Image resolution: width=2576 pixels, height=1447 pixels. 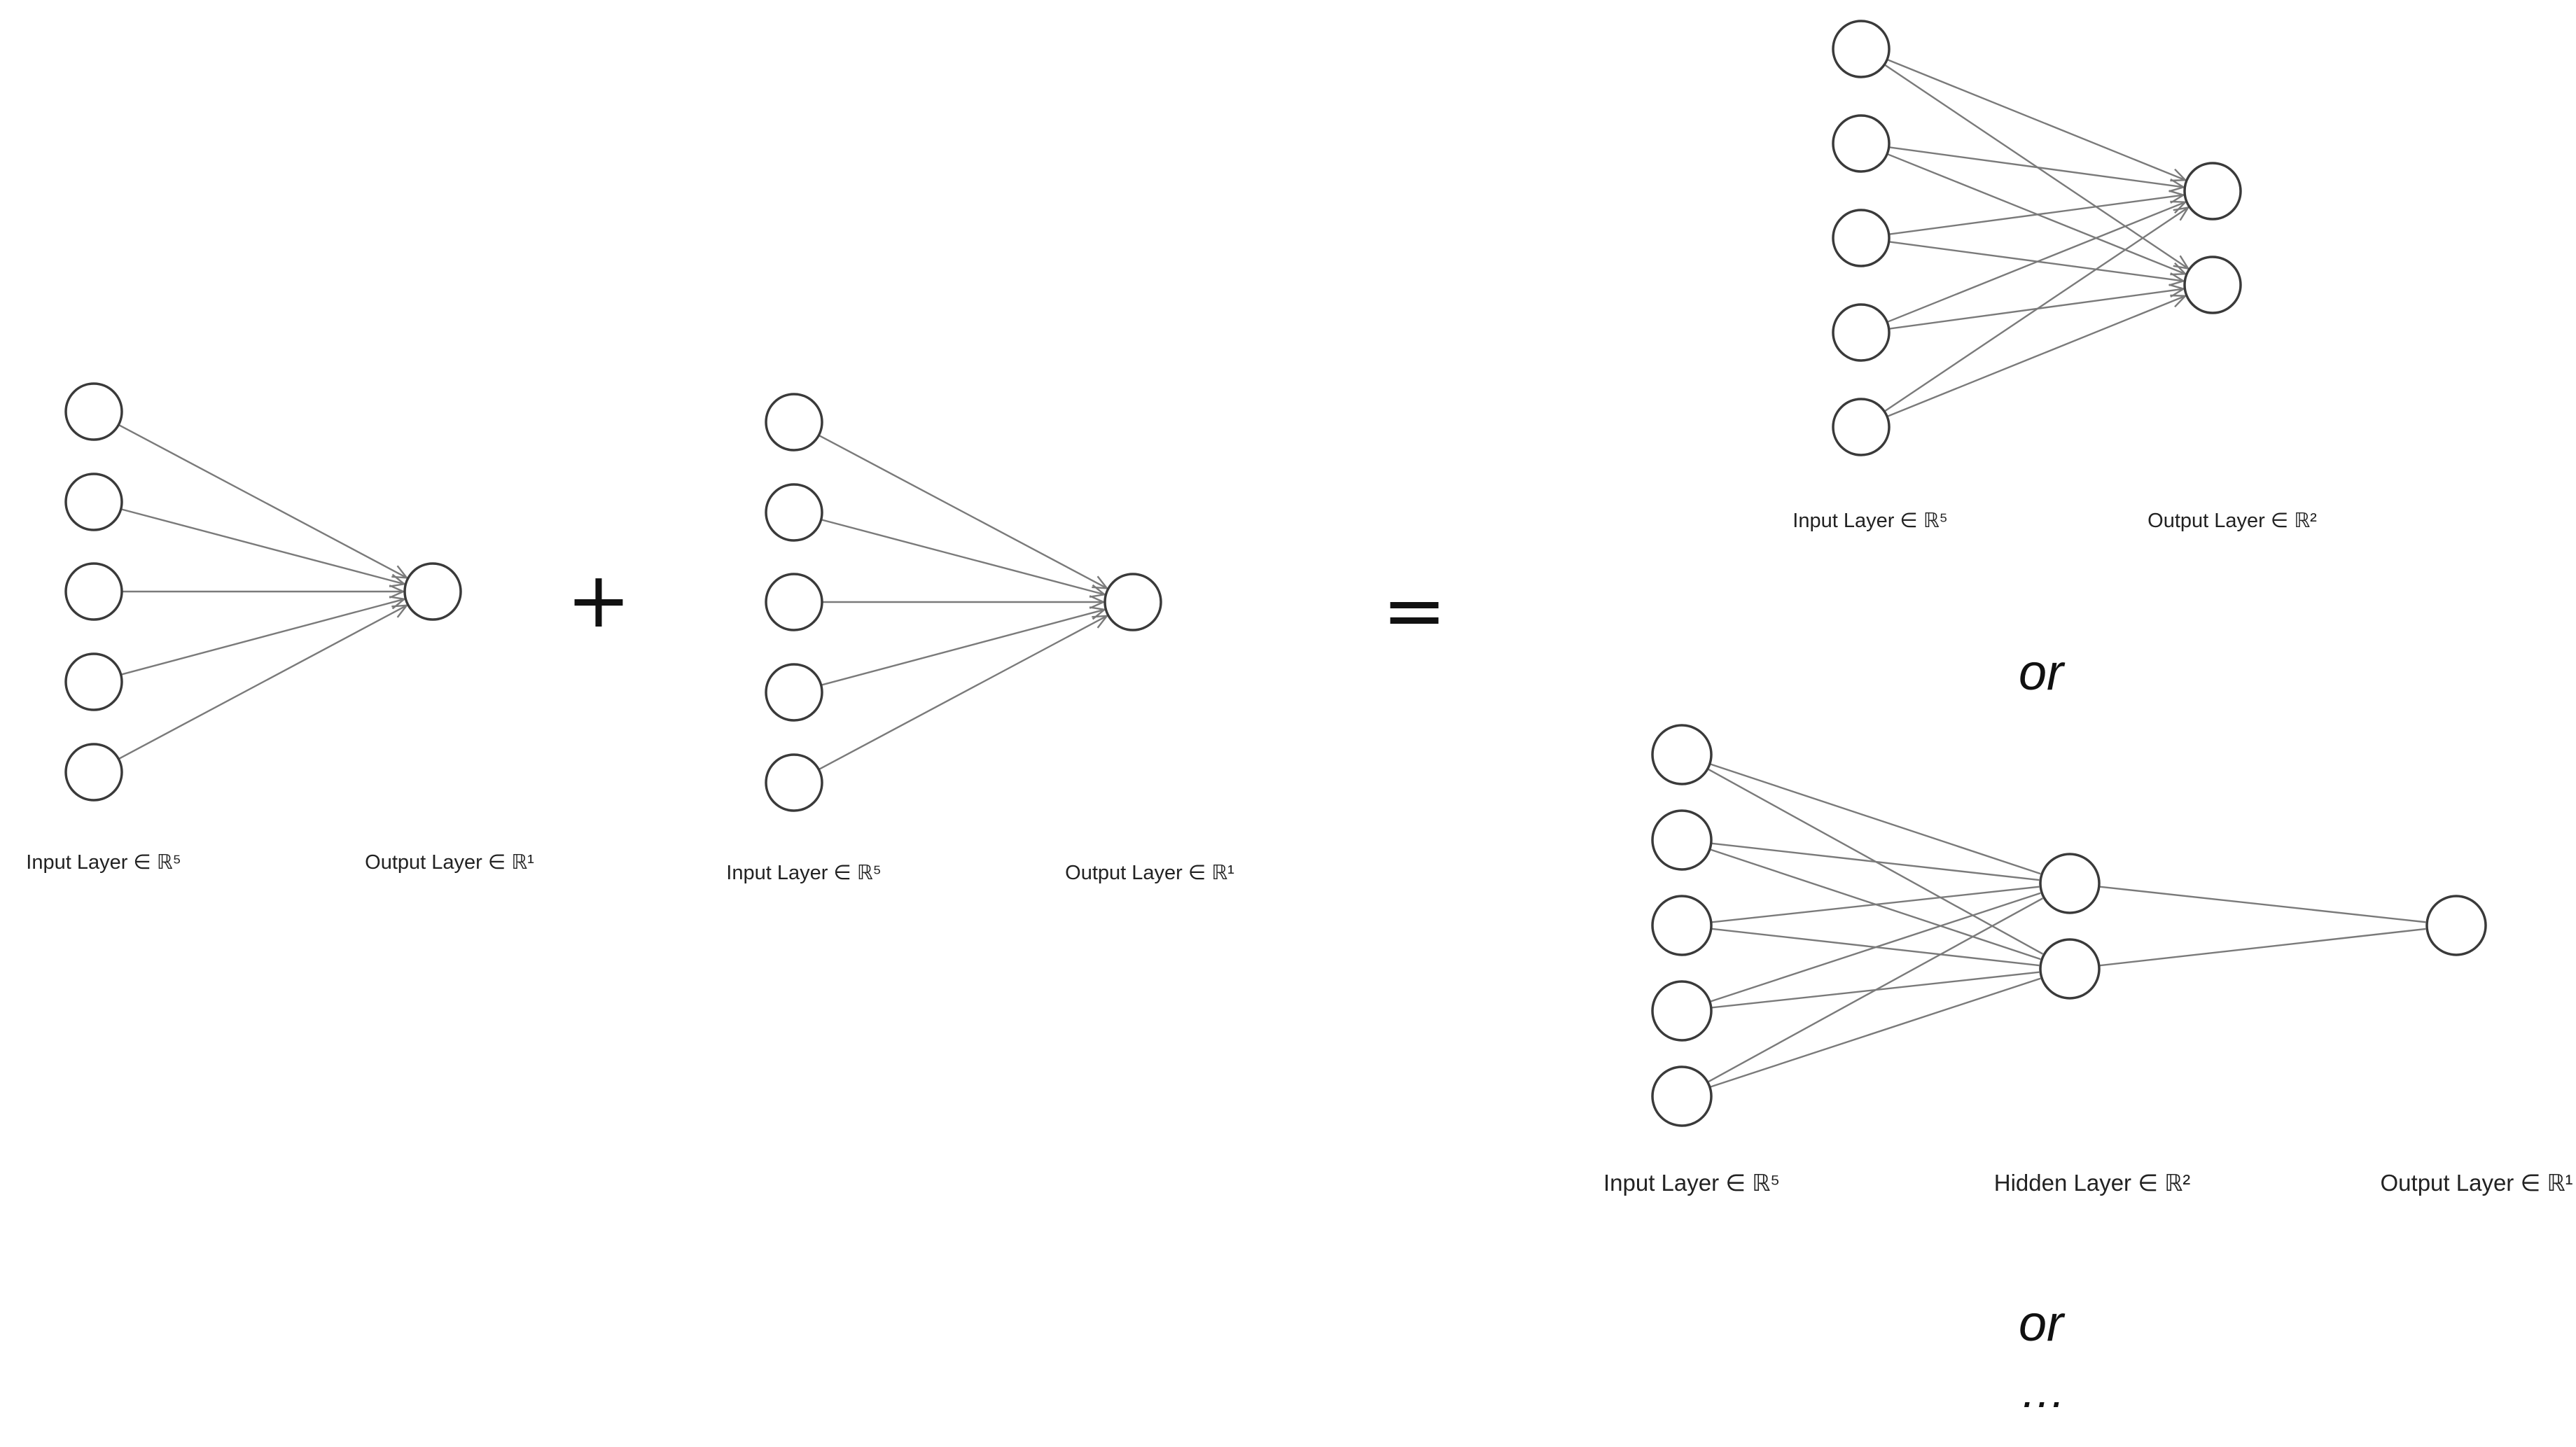 I want to click on left-net-output-node, so click(x=432, y=591).